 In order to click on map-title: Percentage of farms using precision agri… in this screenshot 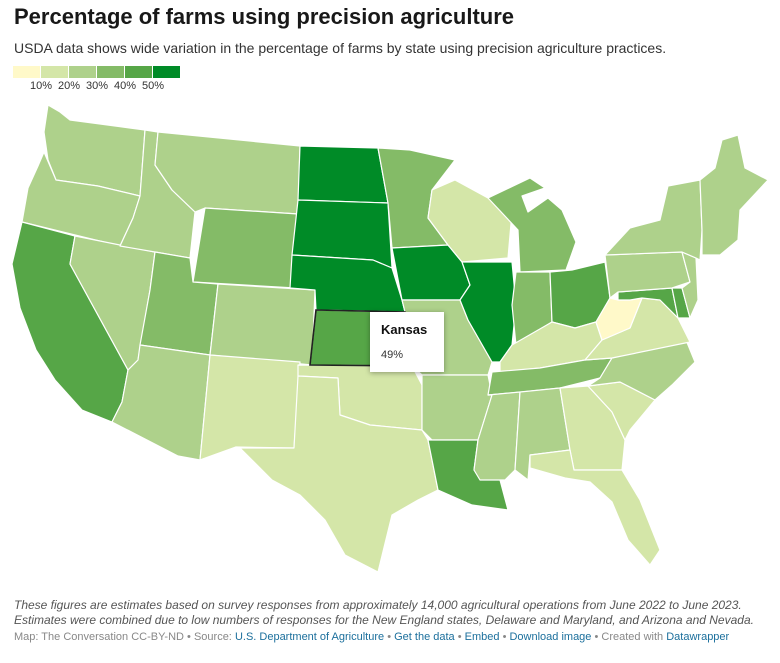, I will do `click(264, 16)`.